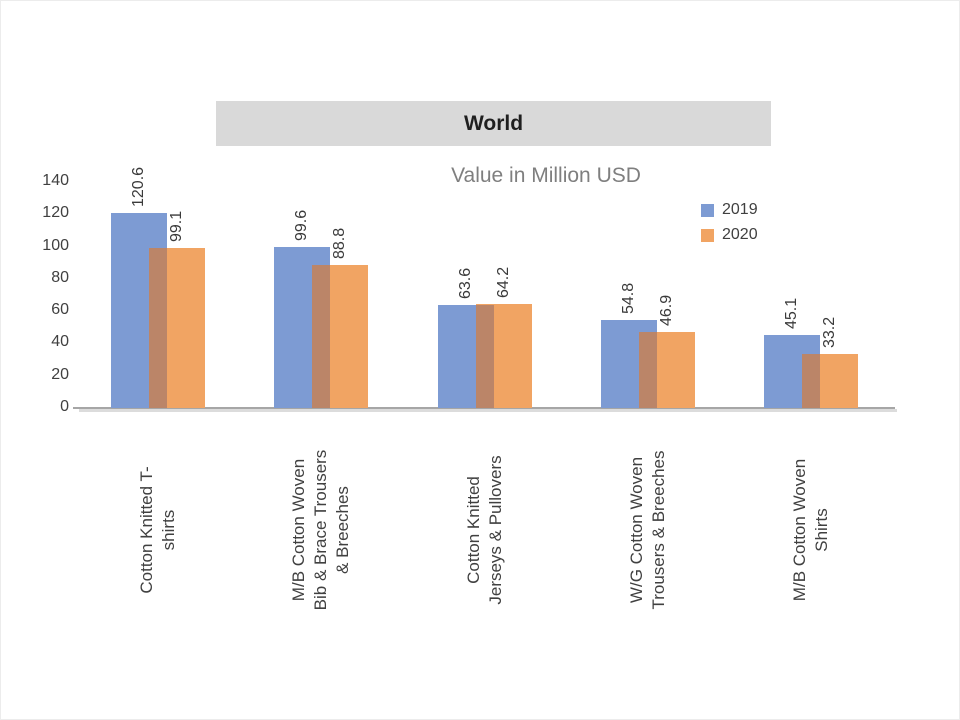 This screenshot has height=720, width=960. What do you see at coordinates (484, 530) in the screenshot?
I see `category-label: Cotton Knitted Jerseys & Pullovers` at bounding box center [484, 530].